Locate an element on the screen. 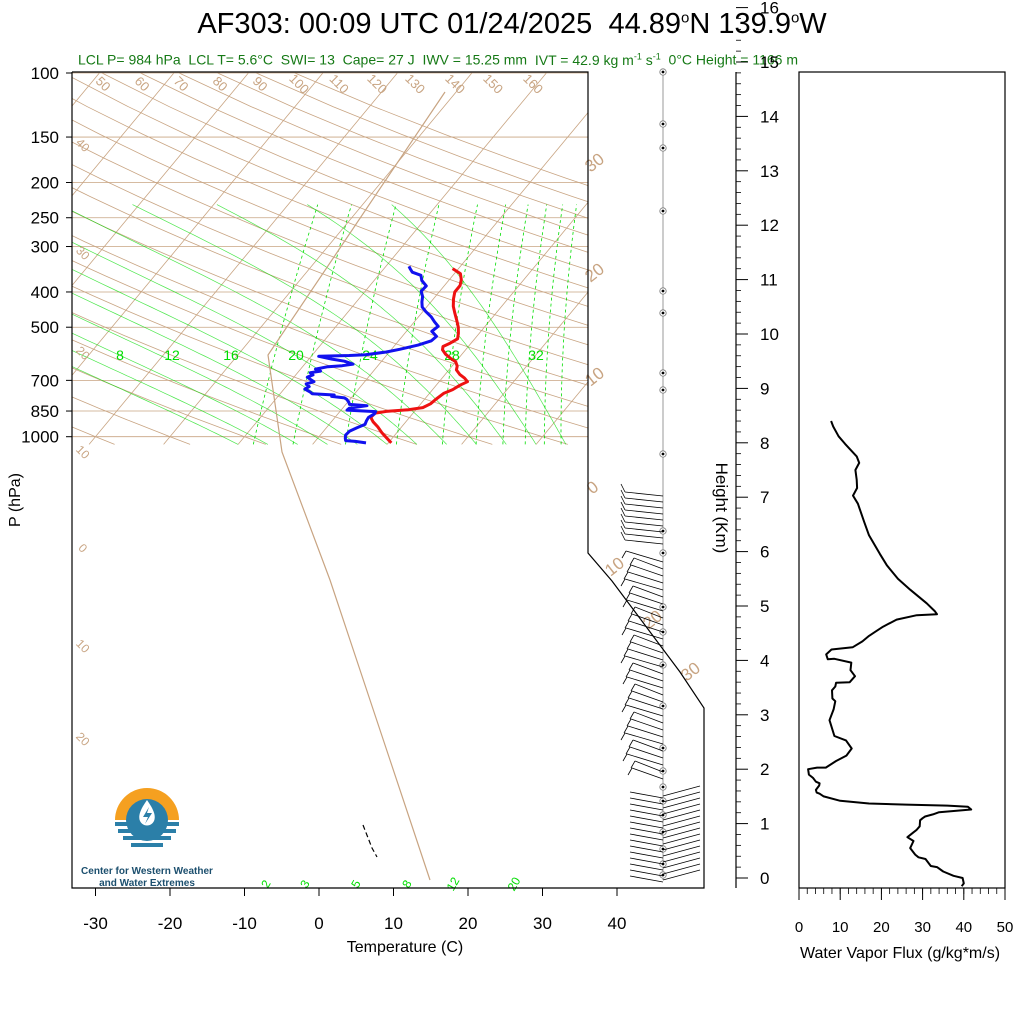 The height and width of the screenshot is (1024, 1024). title-lon-hemi: W is located at coordinates (813, 24).